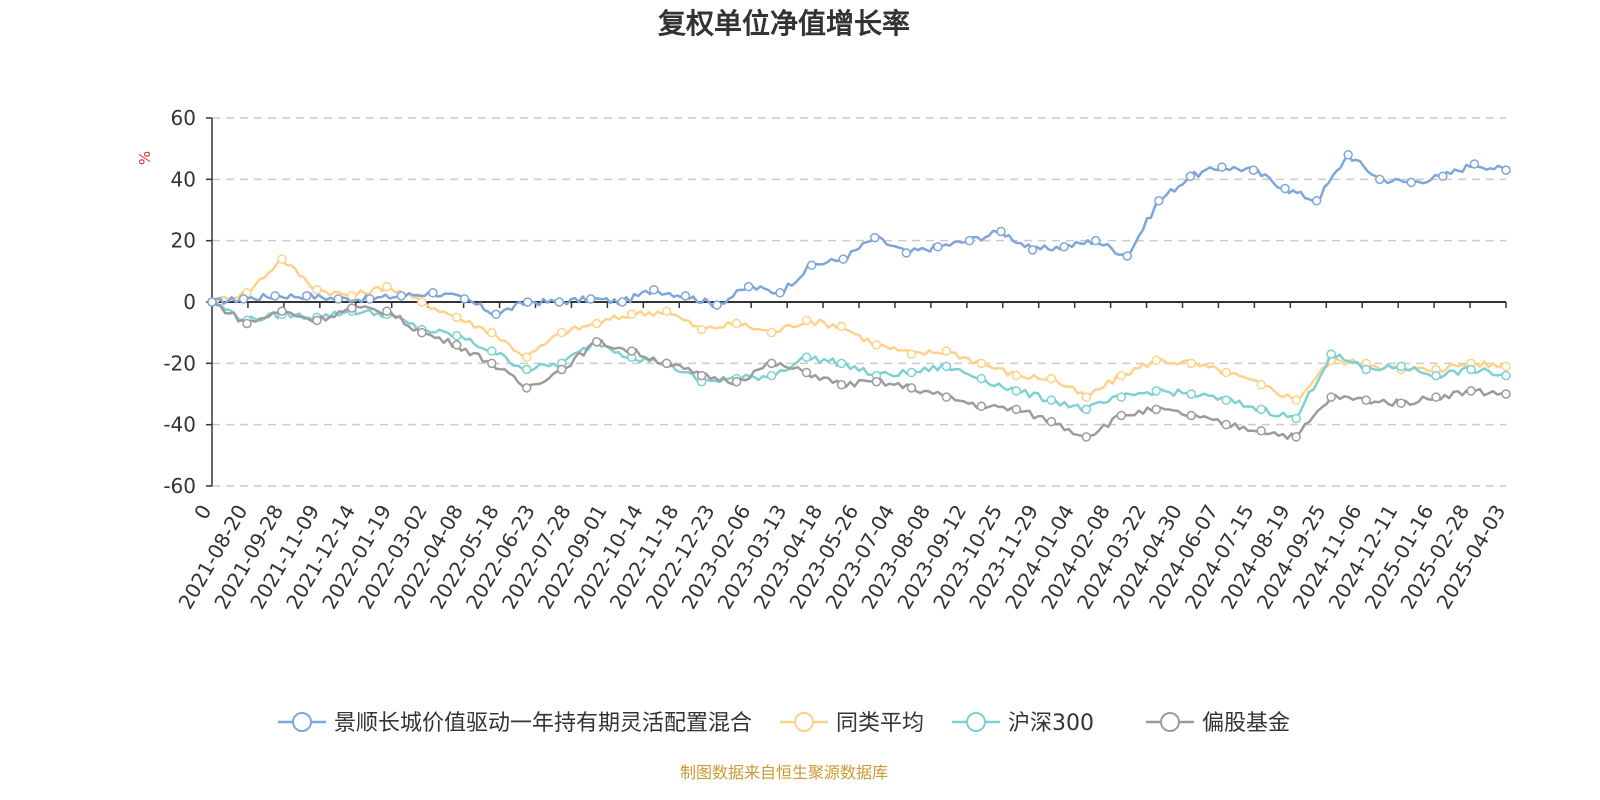 Image resolution: width=1600 pixels, height=800 pixels. What do you see at coordinates (1246, 723) in the screenshot?
I see `legend-label: 偏股基金` at bounding box center [1246, 723].